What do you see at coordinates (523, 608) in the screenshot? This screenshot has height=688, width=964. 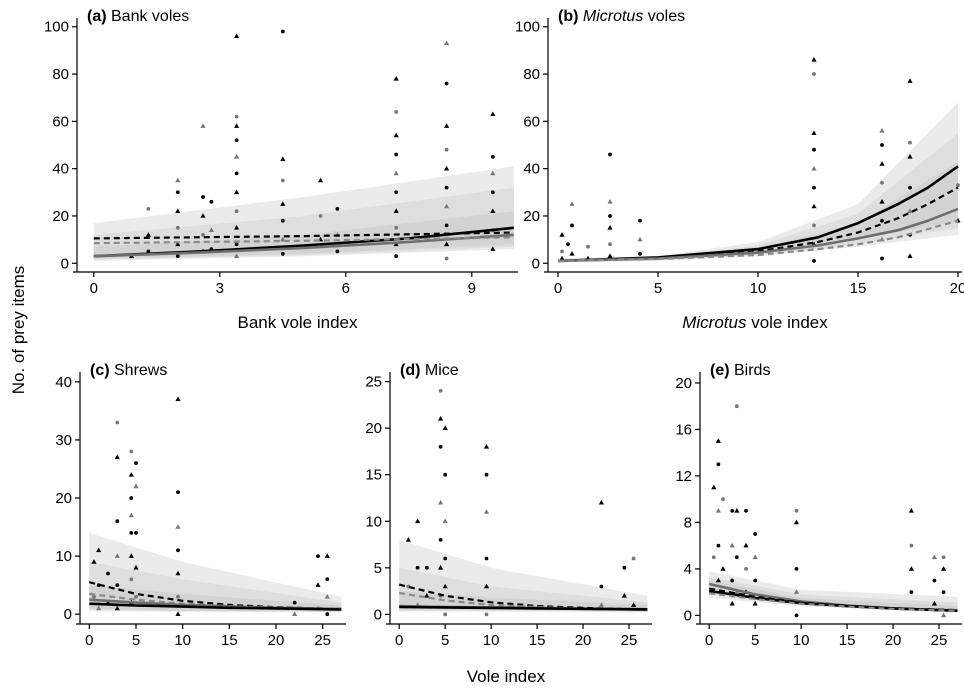 I see `fitted-line-solid-black` at bounding box center [523, 608].